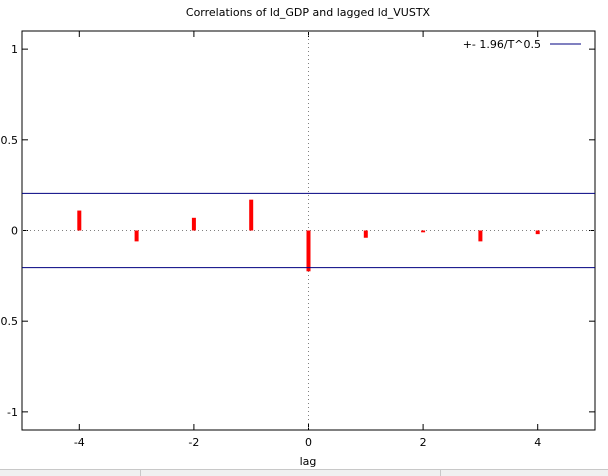 The image size is (608, 476). What do you see at coordinates (14, 231) in the screenshot?
I see `y-tick-label: 0` at bounding box center [14, 231].